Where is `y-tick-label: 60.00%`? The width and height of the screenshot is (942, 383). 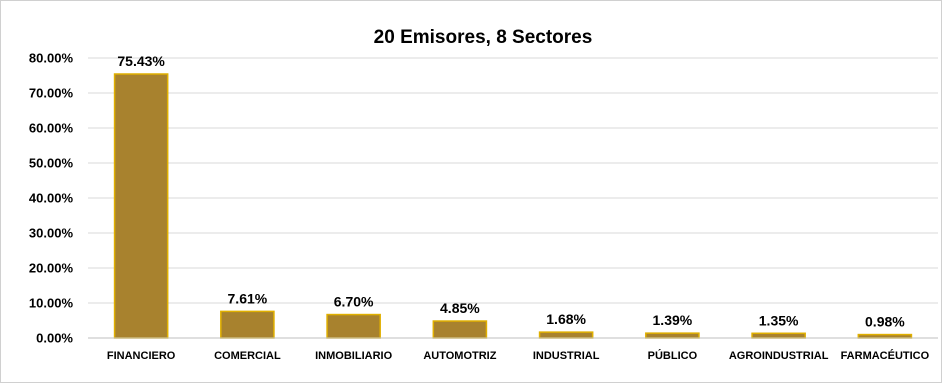 y-tick-label: 60.00% is located at coordinates (51, 128).